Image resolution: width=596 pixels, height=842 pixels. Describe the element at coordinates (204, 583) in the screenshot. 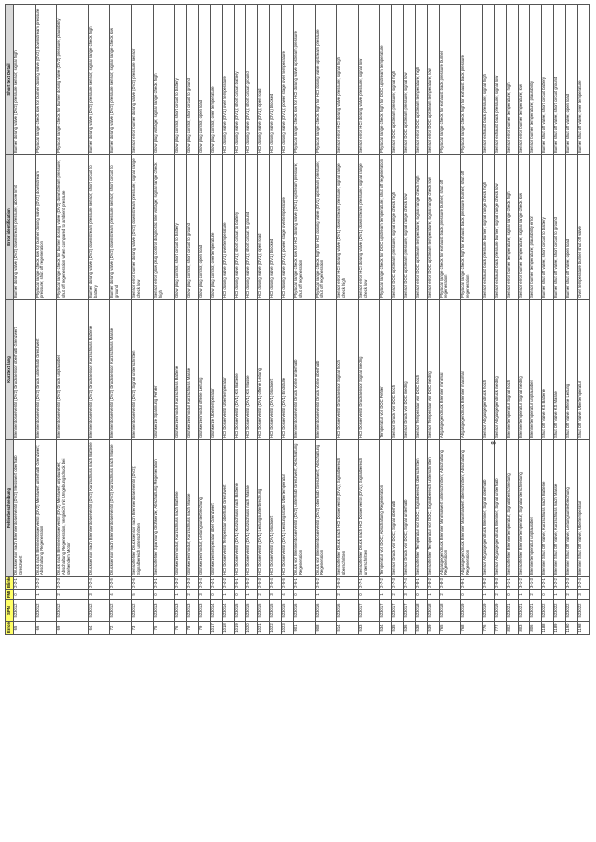

I see `table-cell: 2-3-4` at that location.